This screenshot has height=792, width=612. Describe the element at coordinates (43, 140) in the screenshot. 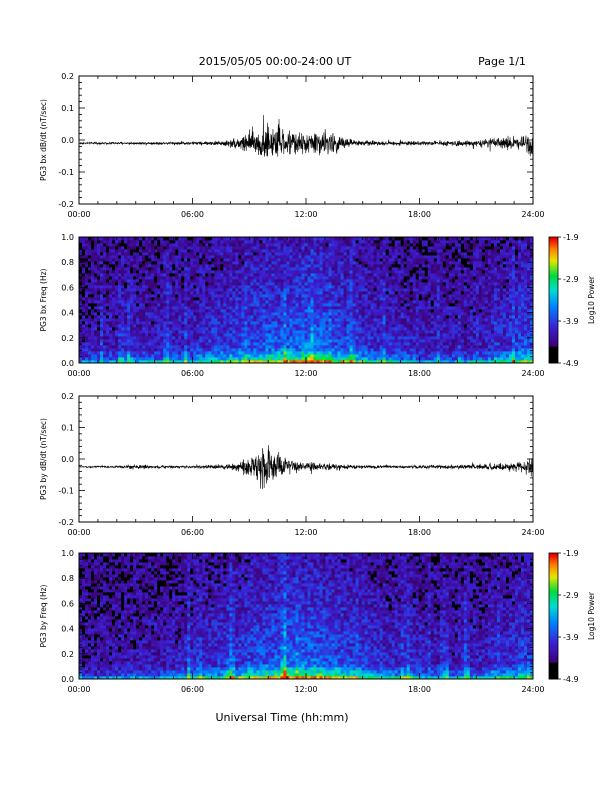

I see `y-axis-label: PG3 bx dB/dt (nT/sec)` at that location.